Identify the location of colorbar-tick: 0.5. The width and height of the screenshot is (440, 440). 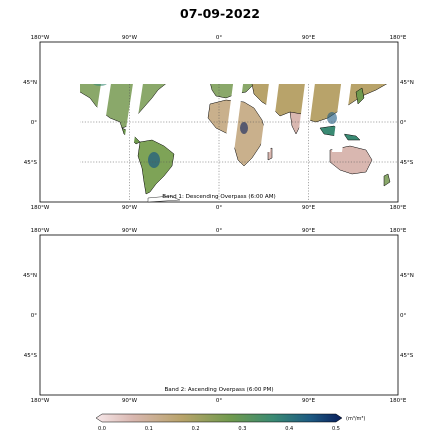
(336, 429).